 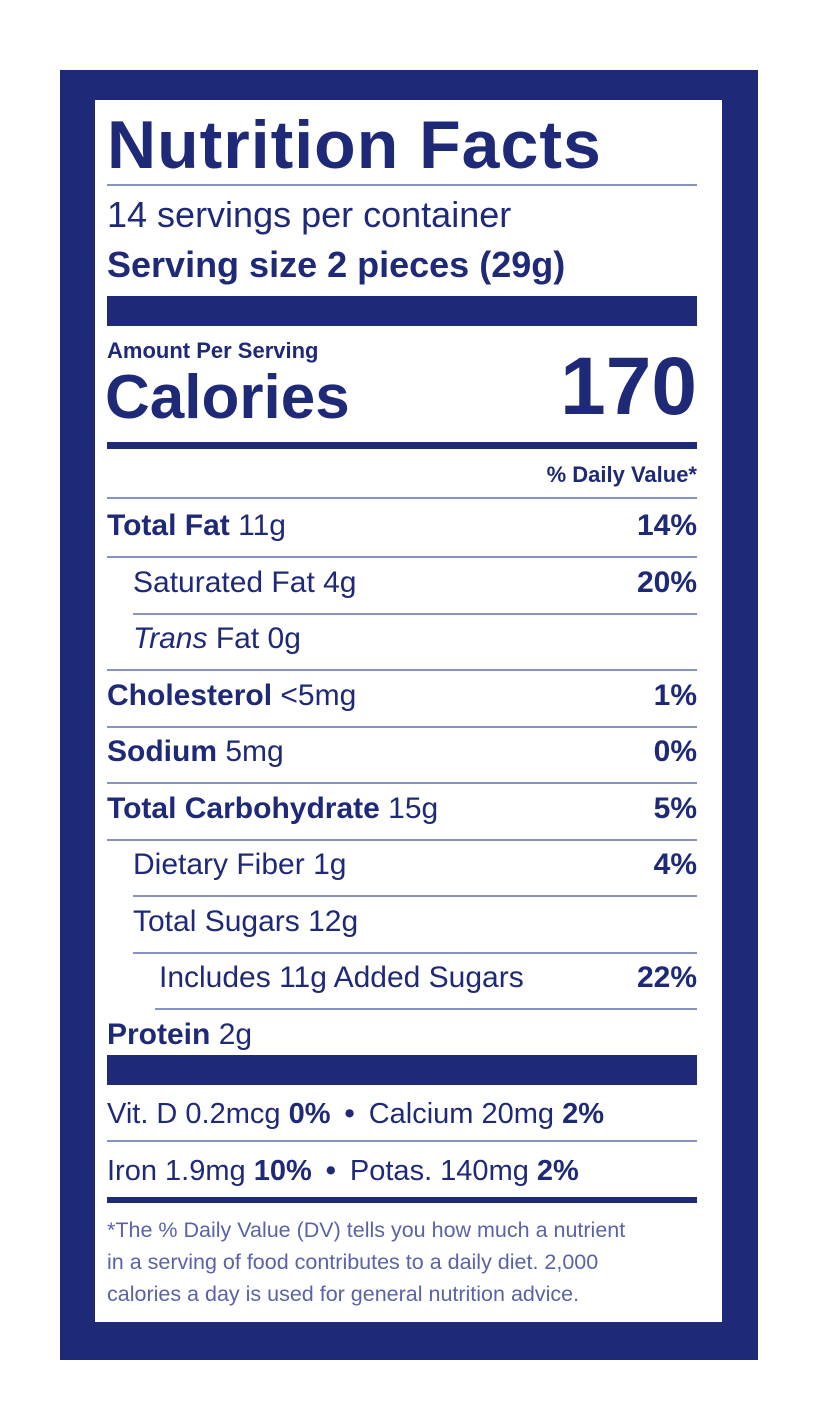 I want to click on vitamin-dv: 0%, so click(x=309, y=1114).